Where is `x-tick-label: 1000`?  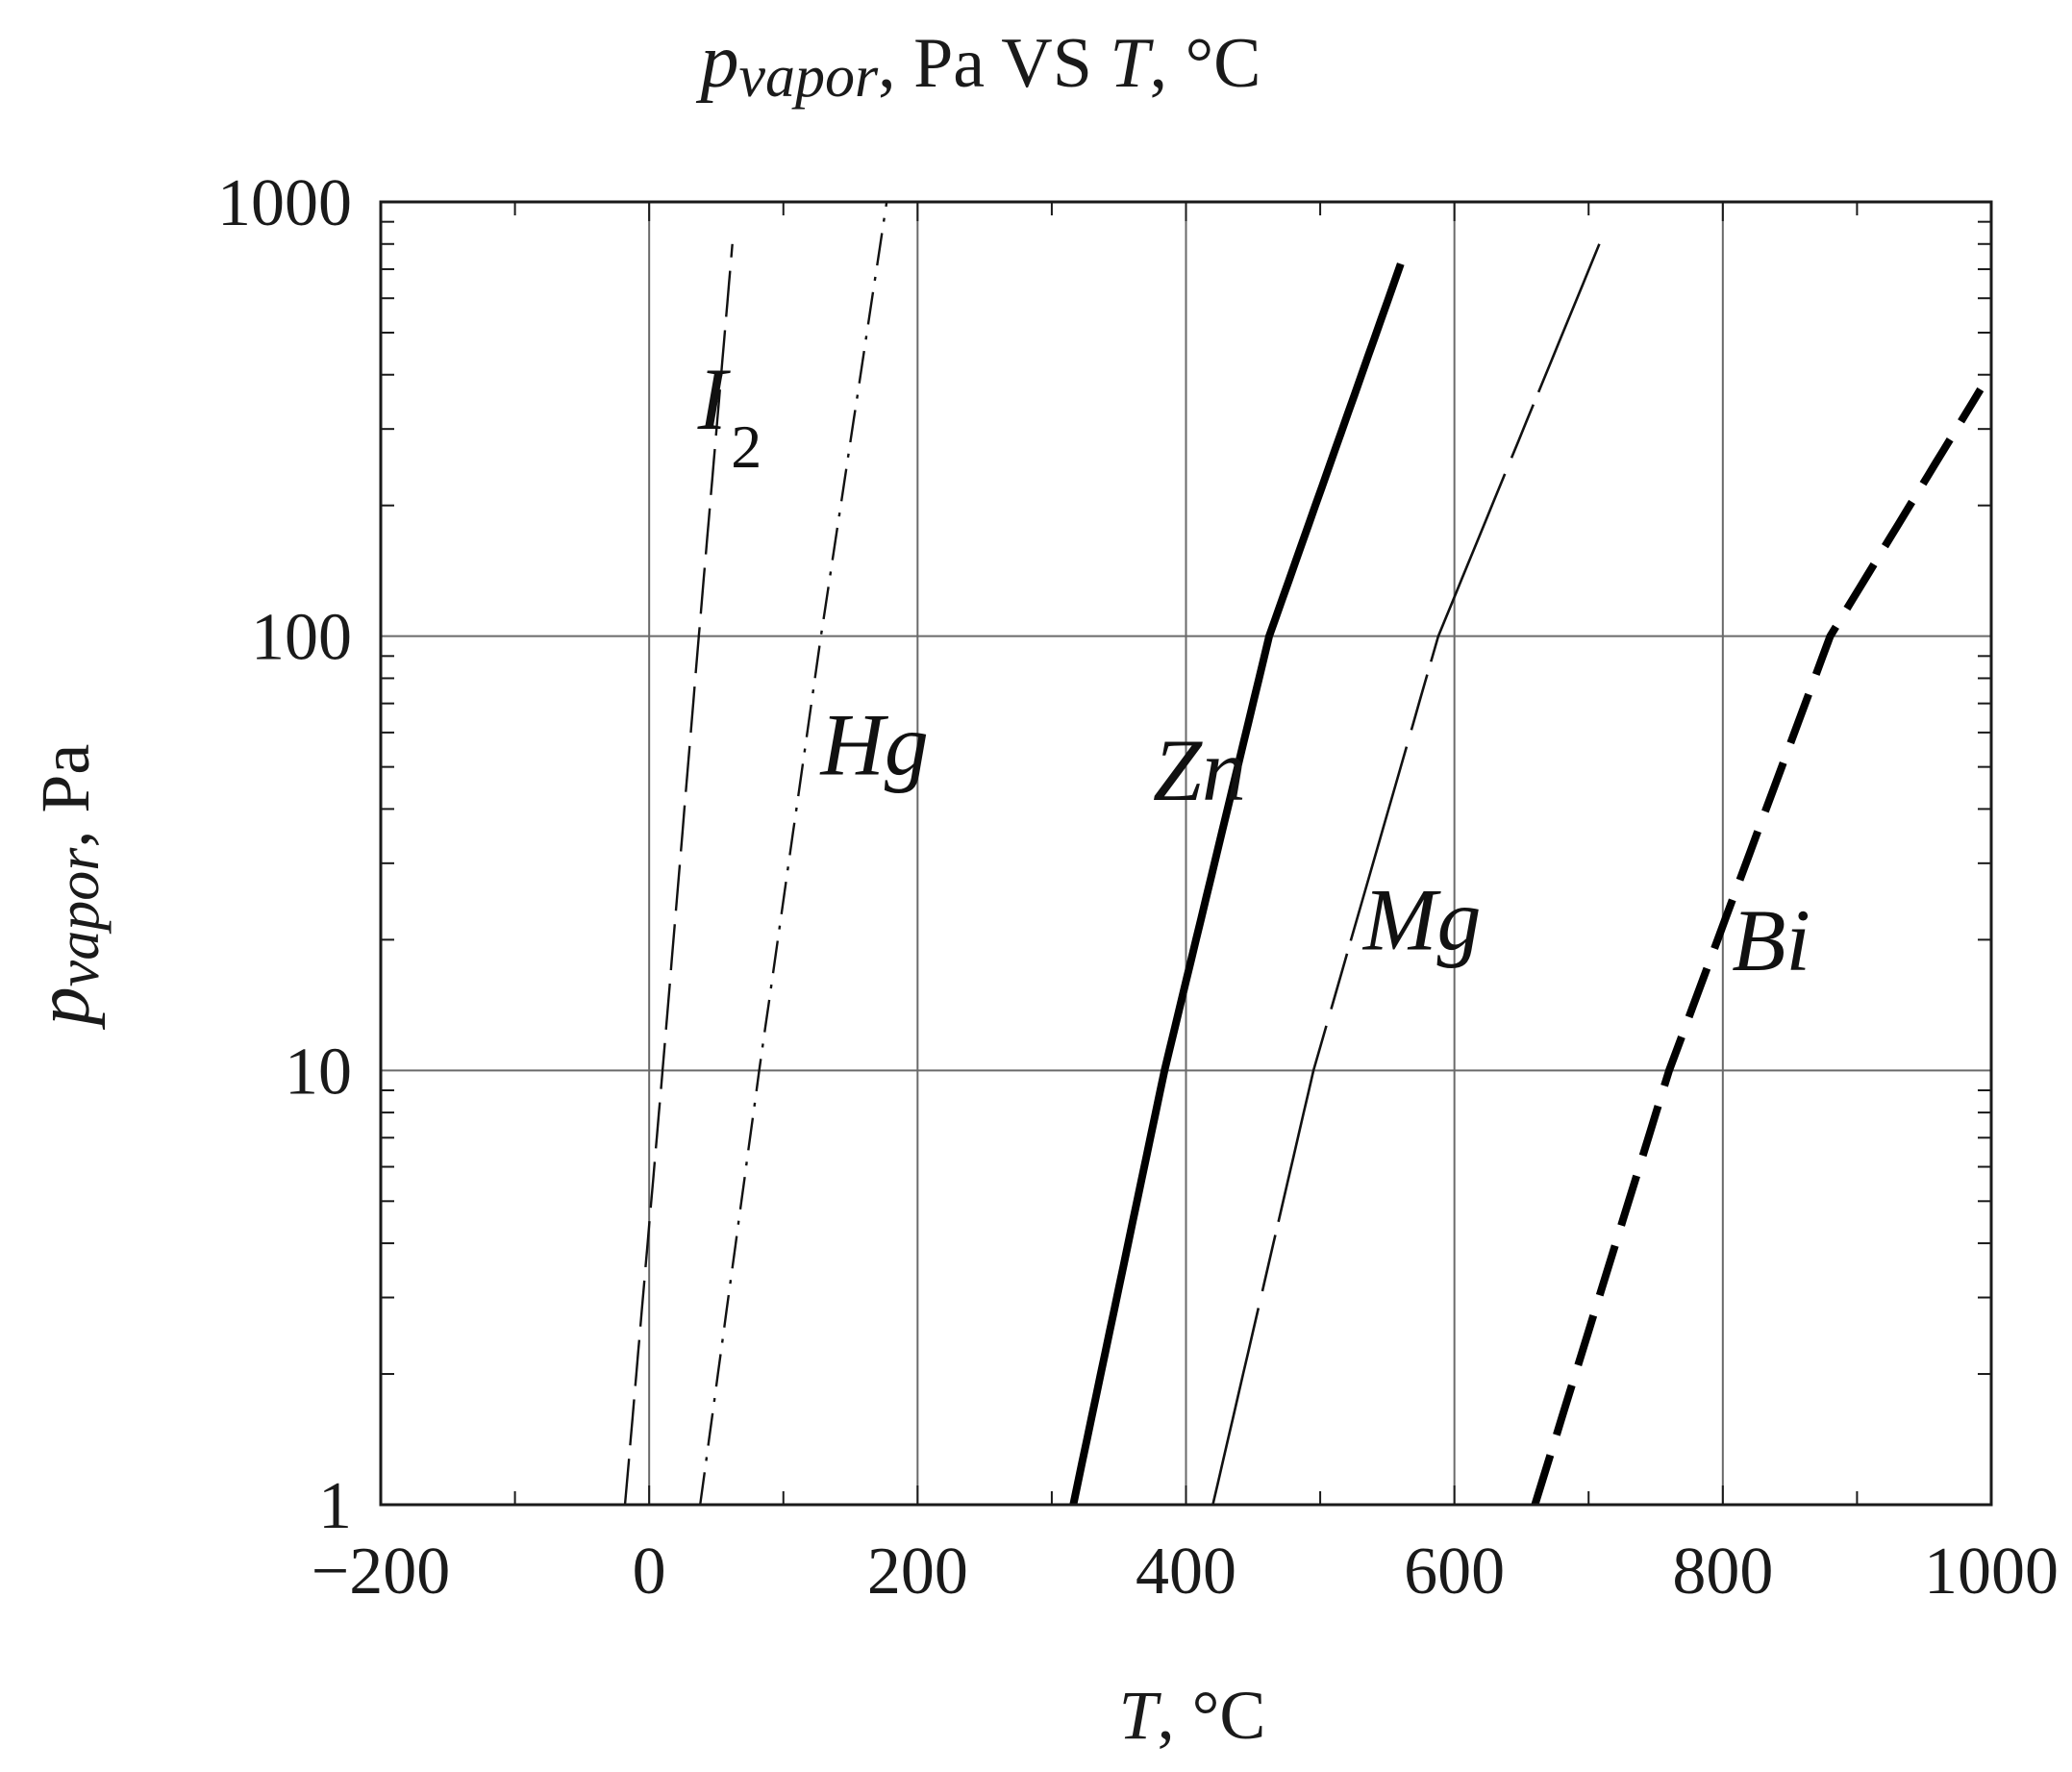
x-tick-label: 1000 is located at coordinates (1992, 1572).